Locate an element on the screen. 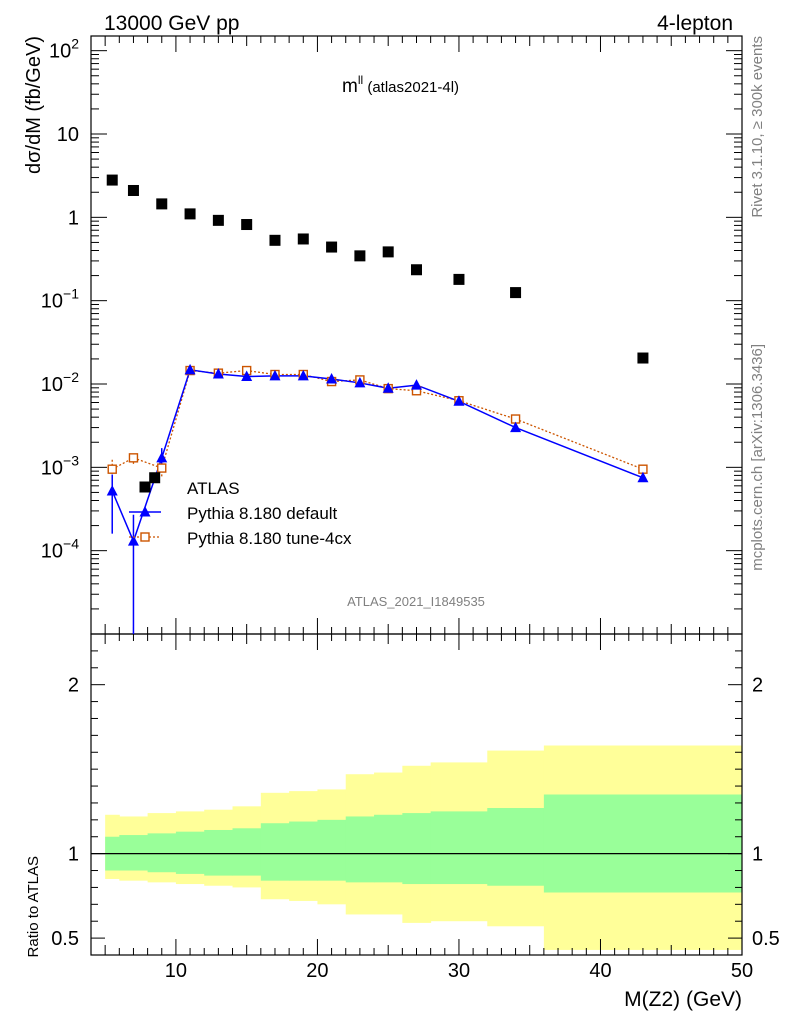 This screenshot has height=1024, width=786. x-tick-label: 30 is located at coordinates (459, 971).